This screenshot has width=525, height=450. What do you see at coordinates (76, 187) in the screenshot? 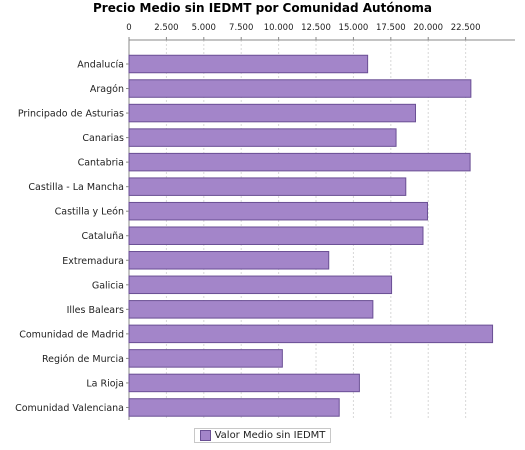
I see `category-label: Castilla - La Mancha` at bounding box center [76, 187].